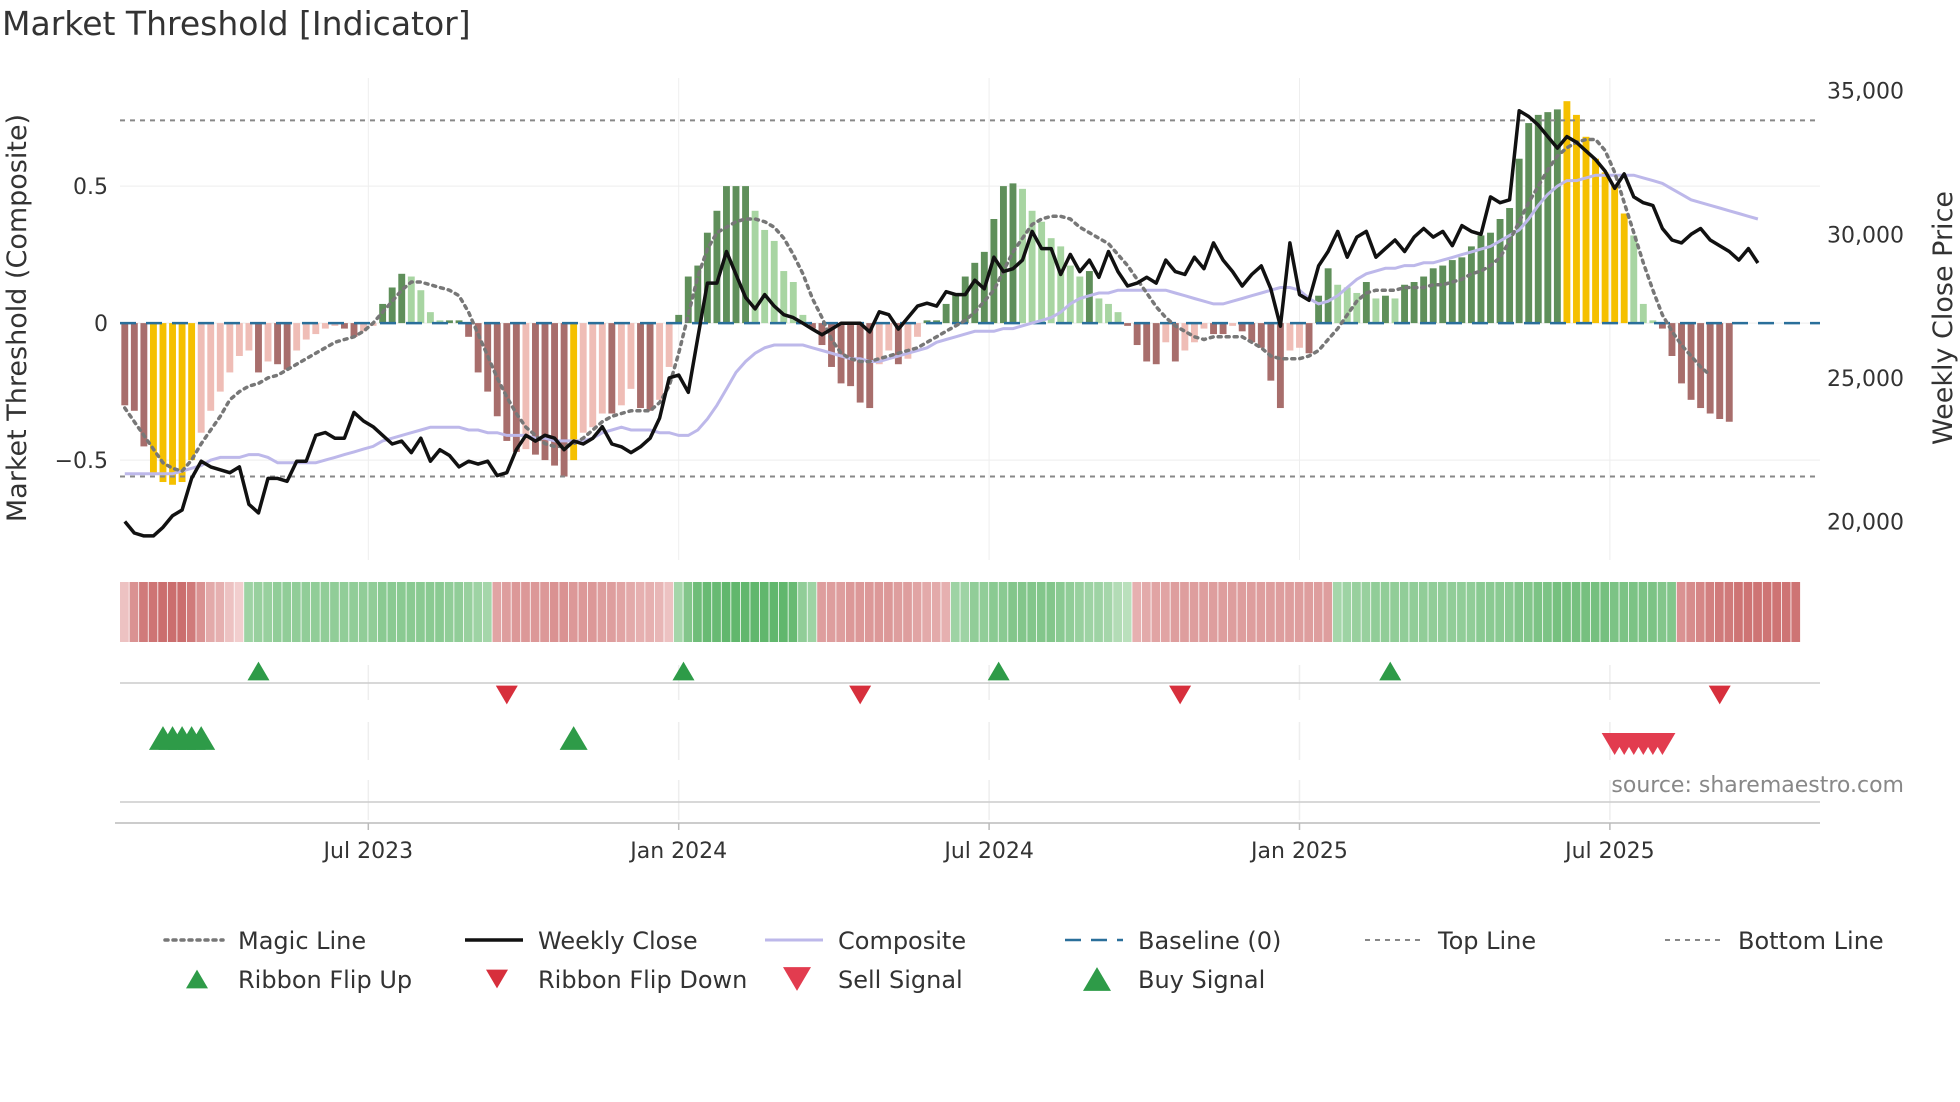  What do you see at coordinates (1450, 941) in the screenshot?
I see `legend-item-top: Top Line` at bounding box center [1450, 941].